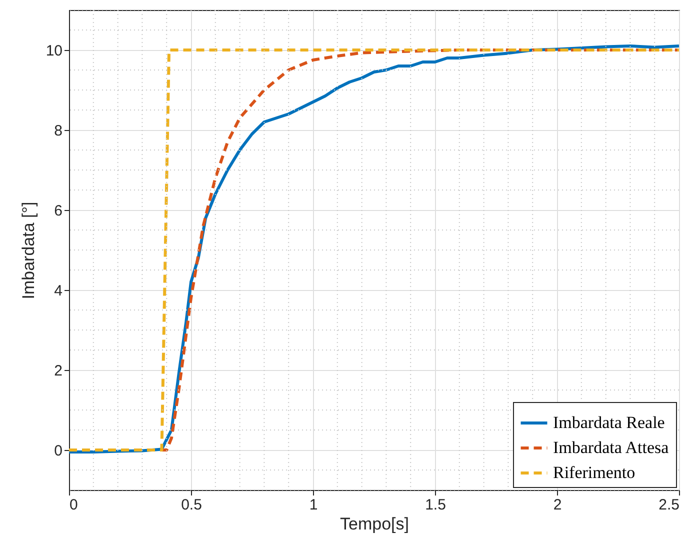  Describe the element at coordinates (435, 505) in the screenshot. I see `x-tick-label: 1.5` at that location.